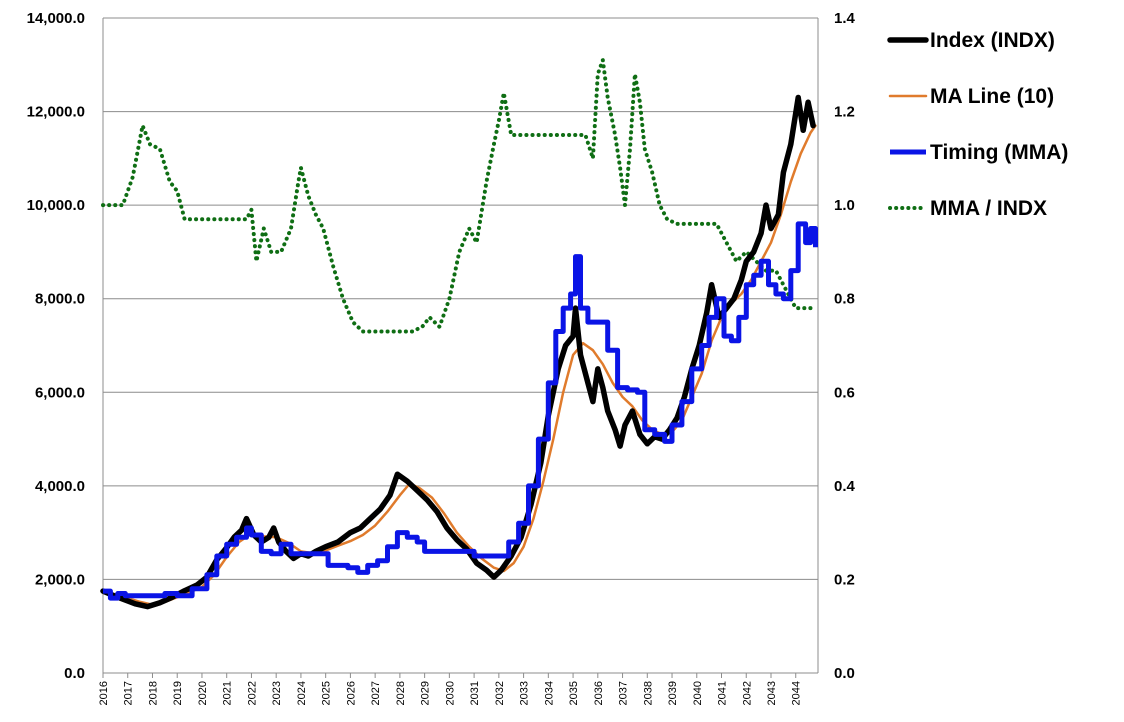 This screenshot has height=722, width=1124. Describe the element at coordinates (56, 112) in the screenshot. I see `y-left-tick-label: 12,000.0` at that location.